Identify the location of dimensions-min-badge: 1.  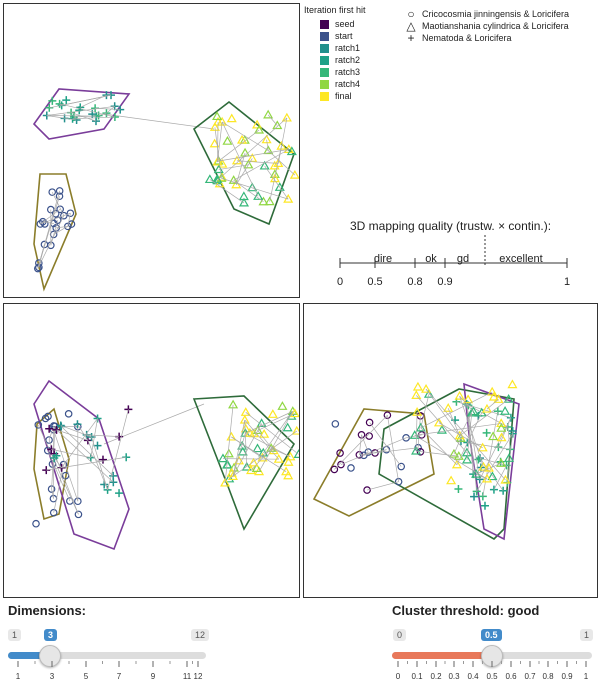
(14, 635).